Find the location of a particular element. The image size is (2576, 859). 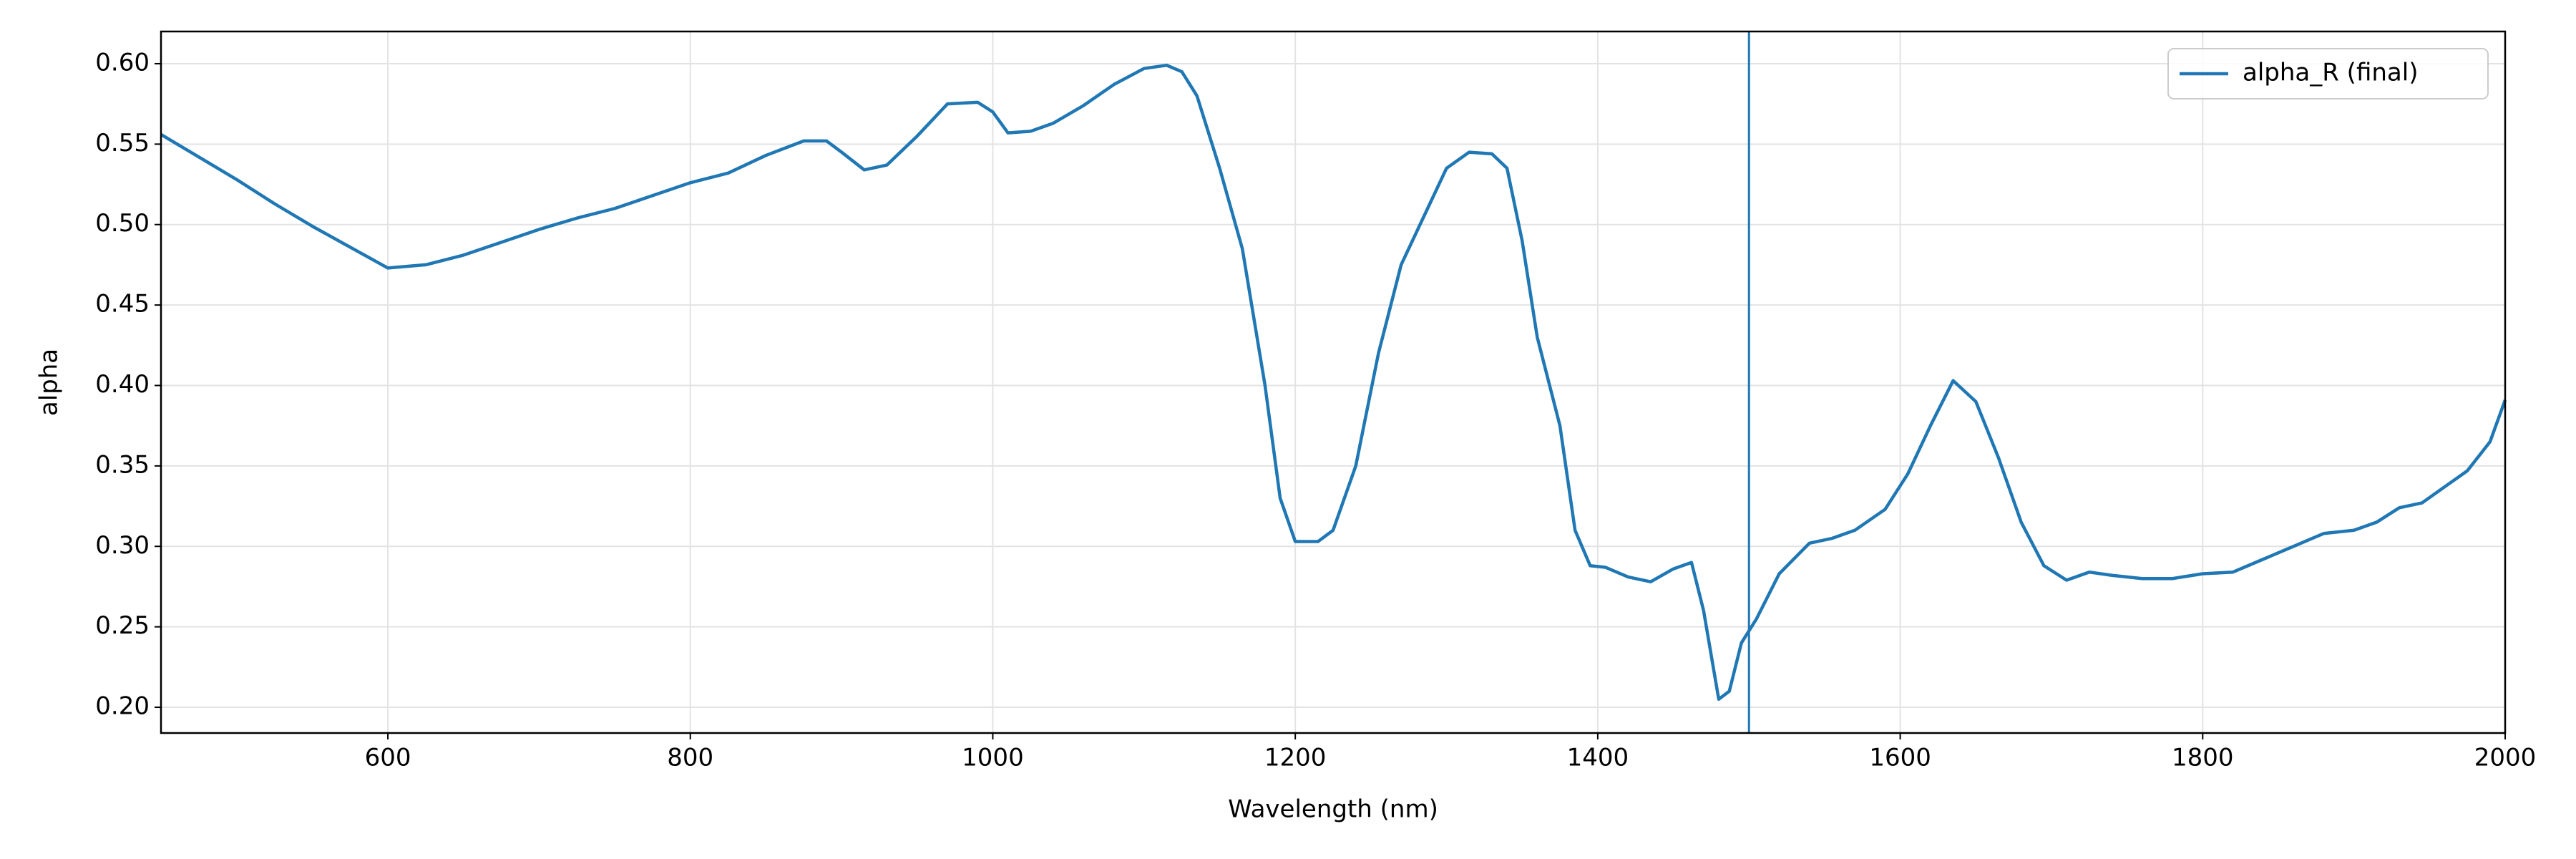

y-tick-label: 0.30 is located at coordinates (122, 545).